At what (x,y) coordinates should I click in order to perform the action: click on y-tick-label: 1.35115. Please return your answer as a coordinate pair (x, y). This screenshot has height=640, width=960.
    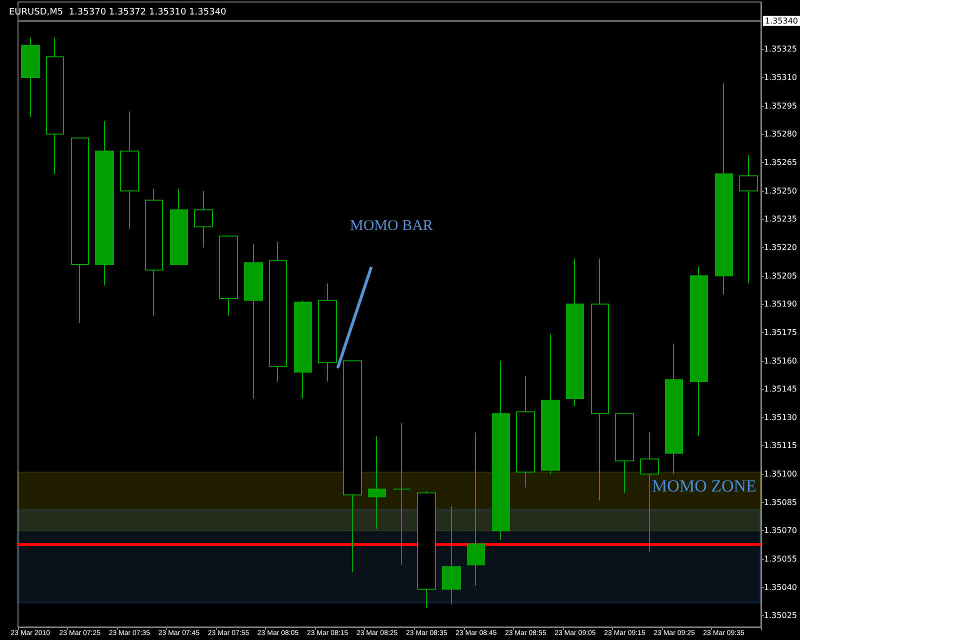
    Looking at the image, I should click on (781, 445).